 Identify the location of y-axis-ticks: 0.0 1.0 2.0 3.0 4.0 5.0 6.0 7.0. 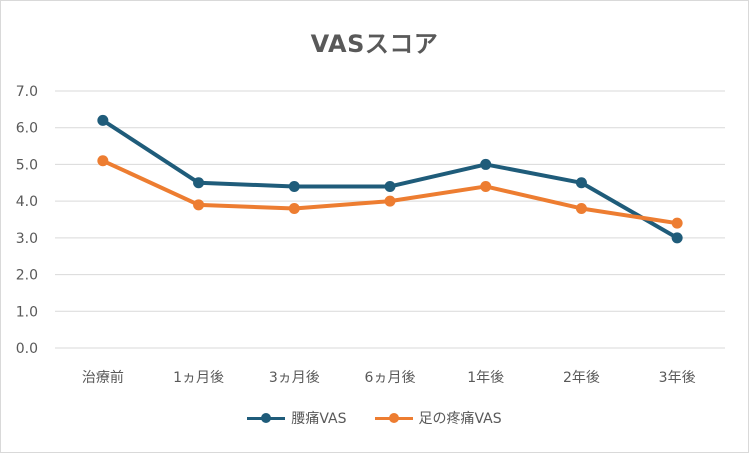
(27, 220).